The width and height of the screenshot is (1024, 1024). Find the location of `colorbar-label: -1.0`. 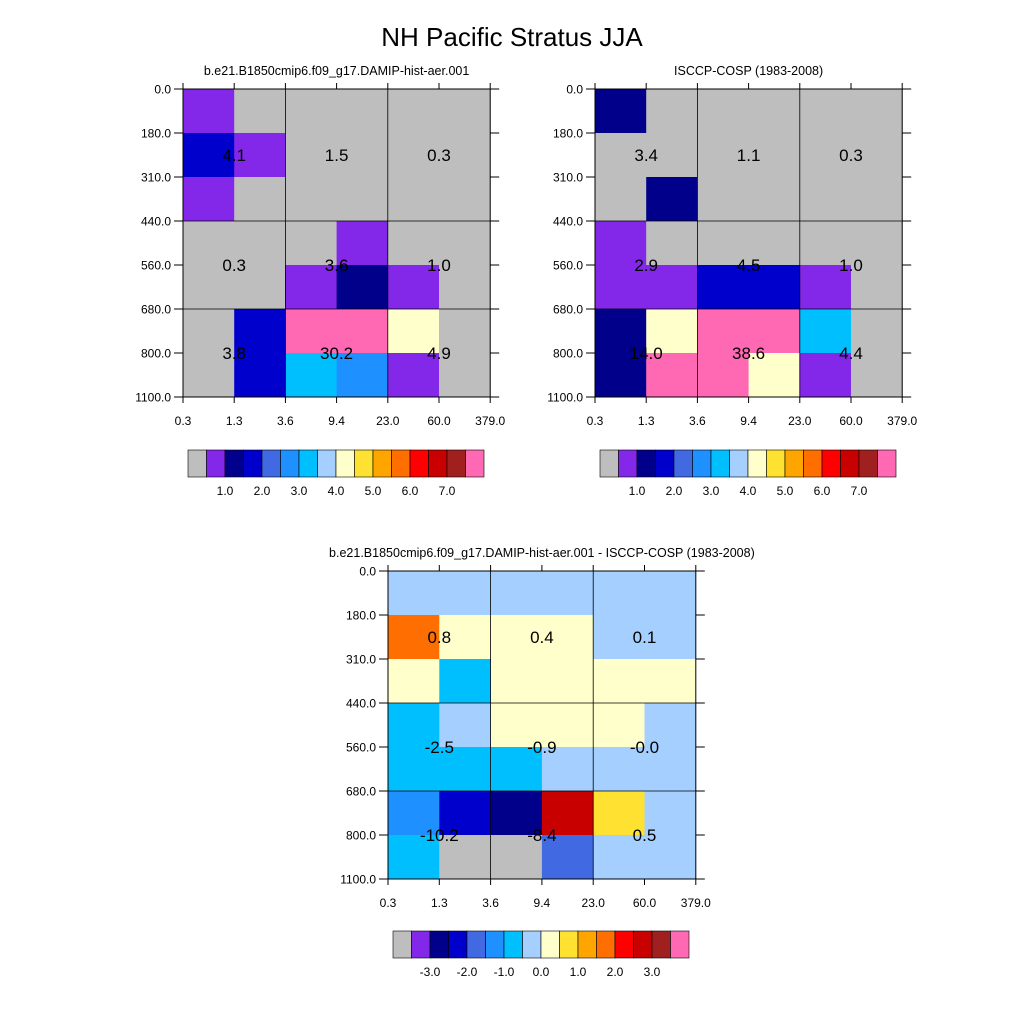

colorbar-label: -1.0 is located at coordinates (504, 972).